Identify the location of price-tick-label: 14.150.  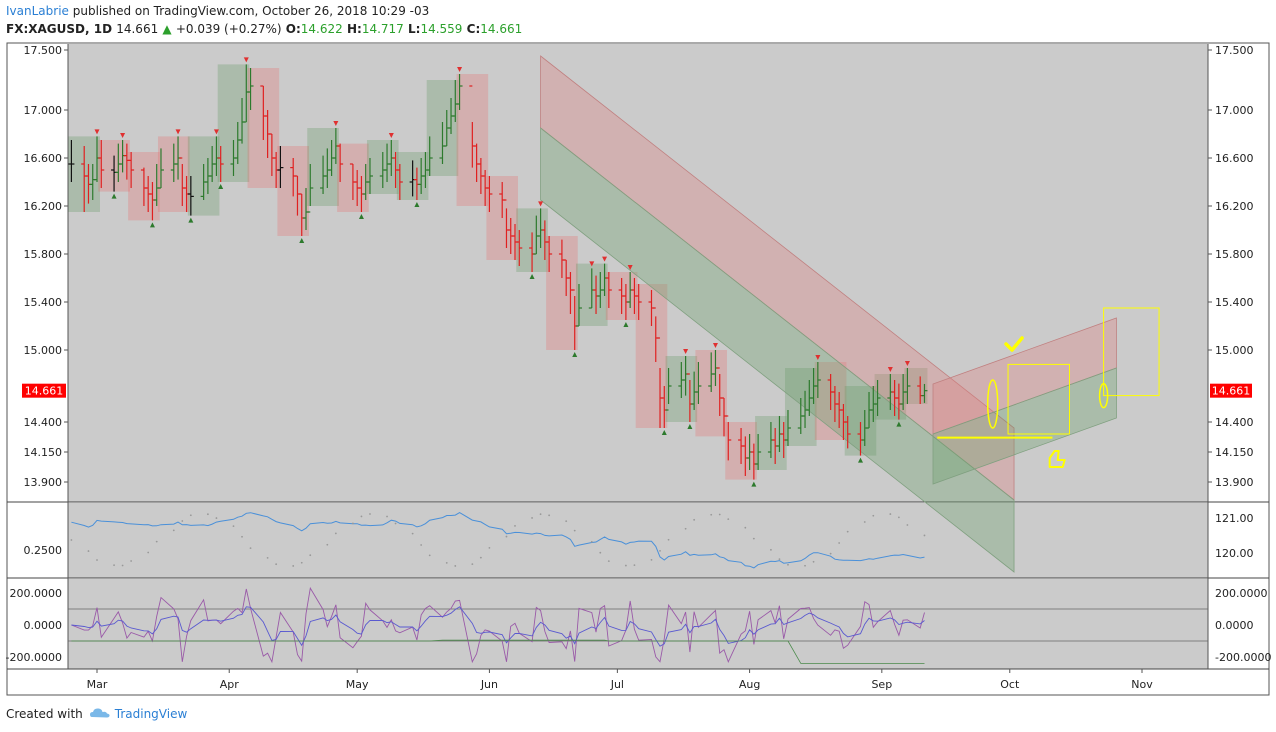
(43, 452).